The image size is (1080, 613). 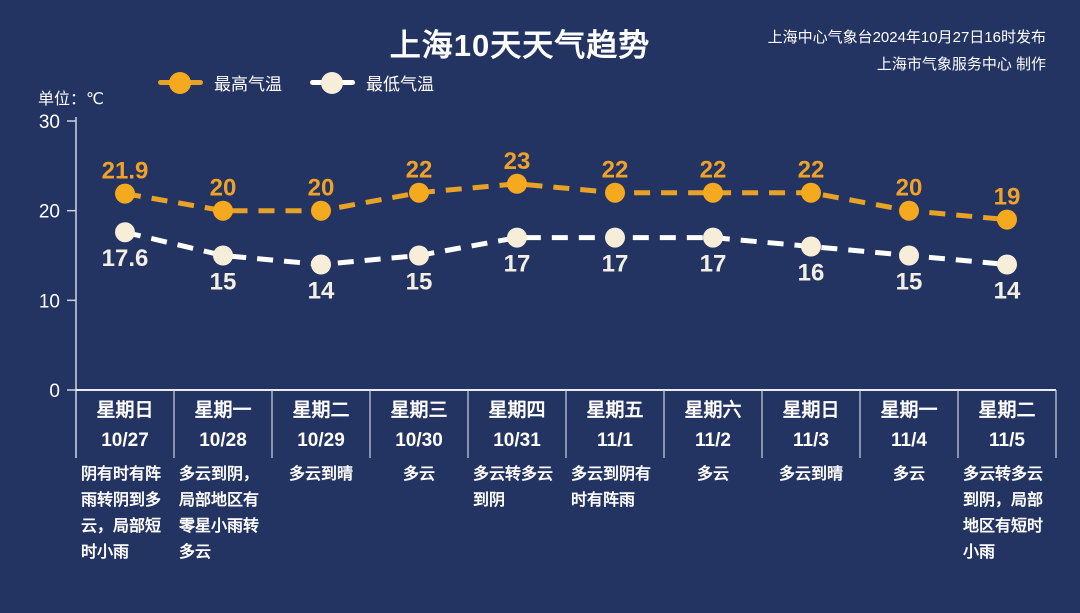 What do you see at coordinates (223, 440) in the screenshot?
I see `day-date: 10/28` at bounding box center [223, 440].